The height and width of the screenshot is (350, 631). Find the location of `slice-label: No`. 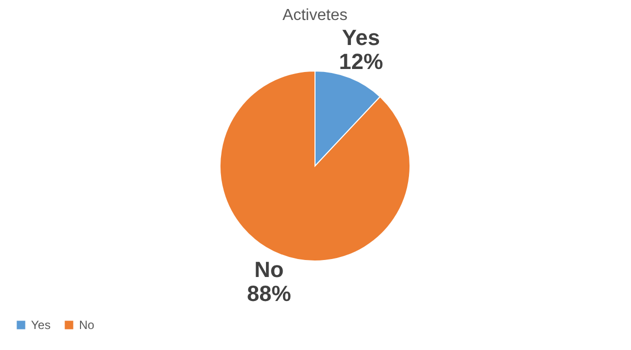

slice-label: No is located at coordinates (269, 269).